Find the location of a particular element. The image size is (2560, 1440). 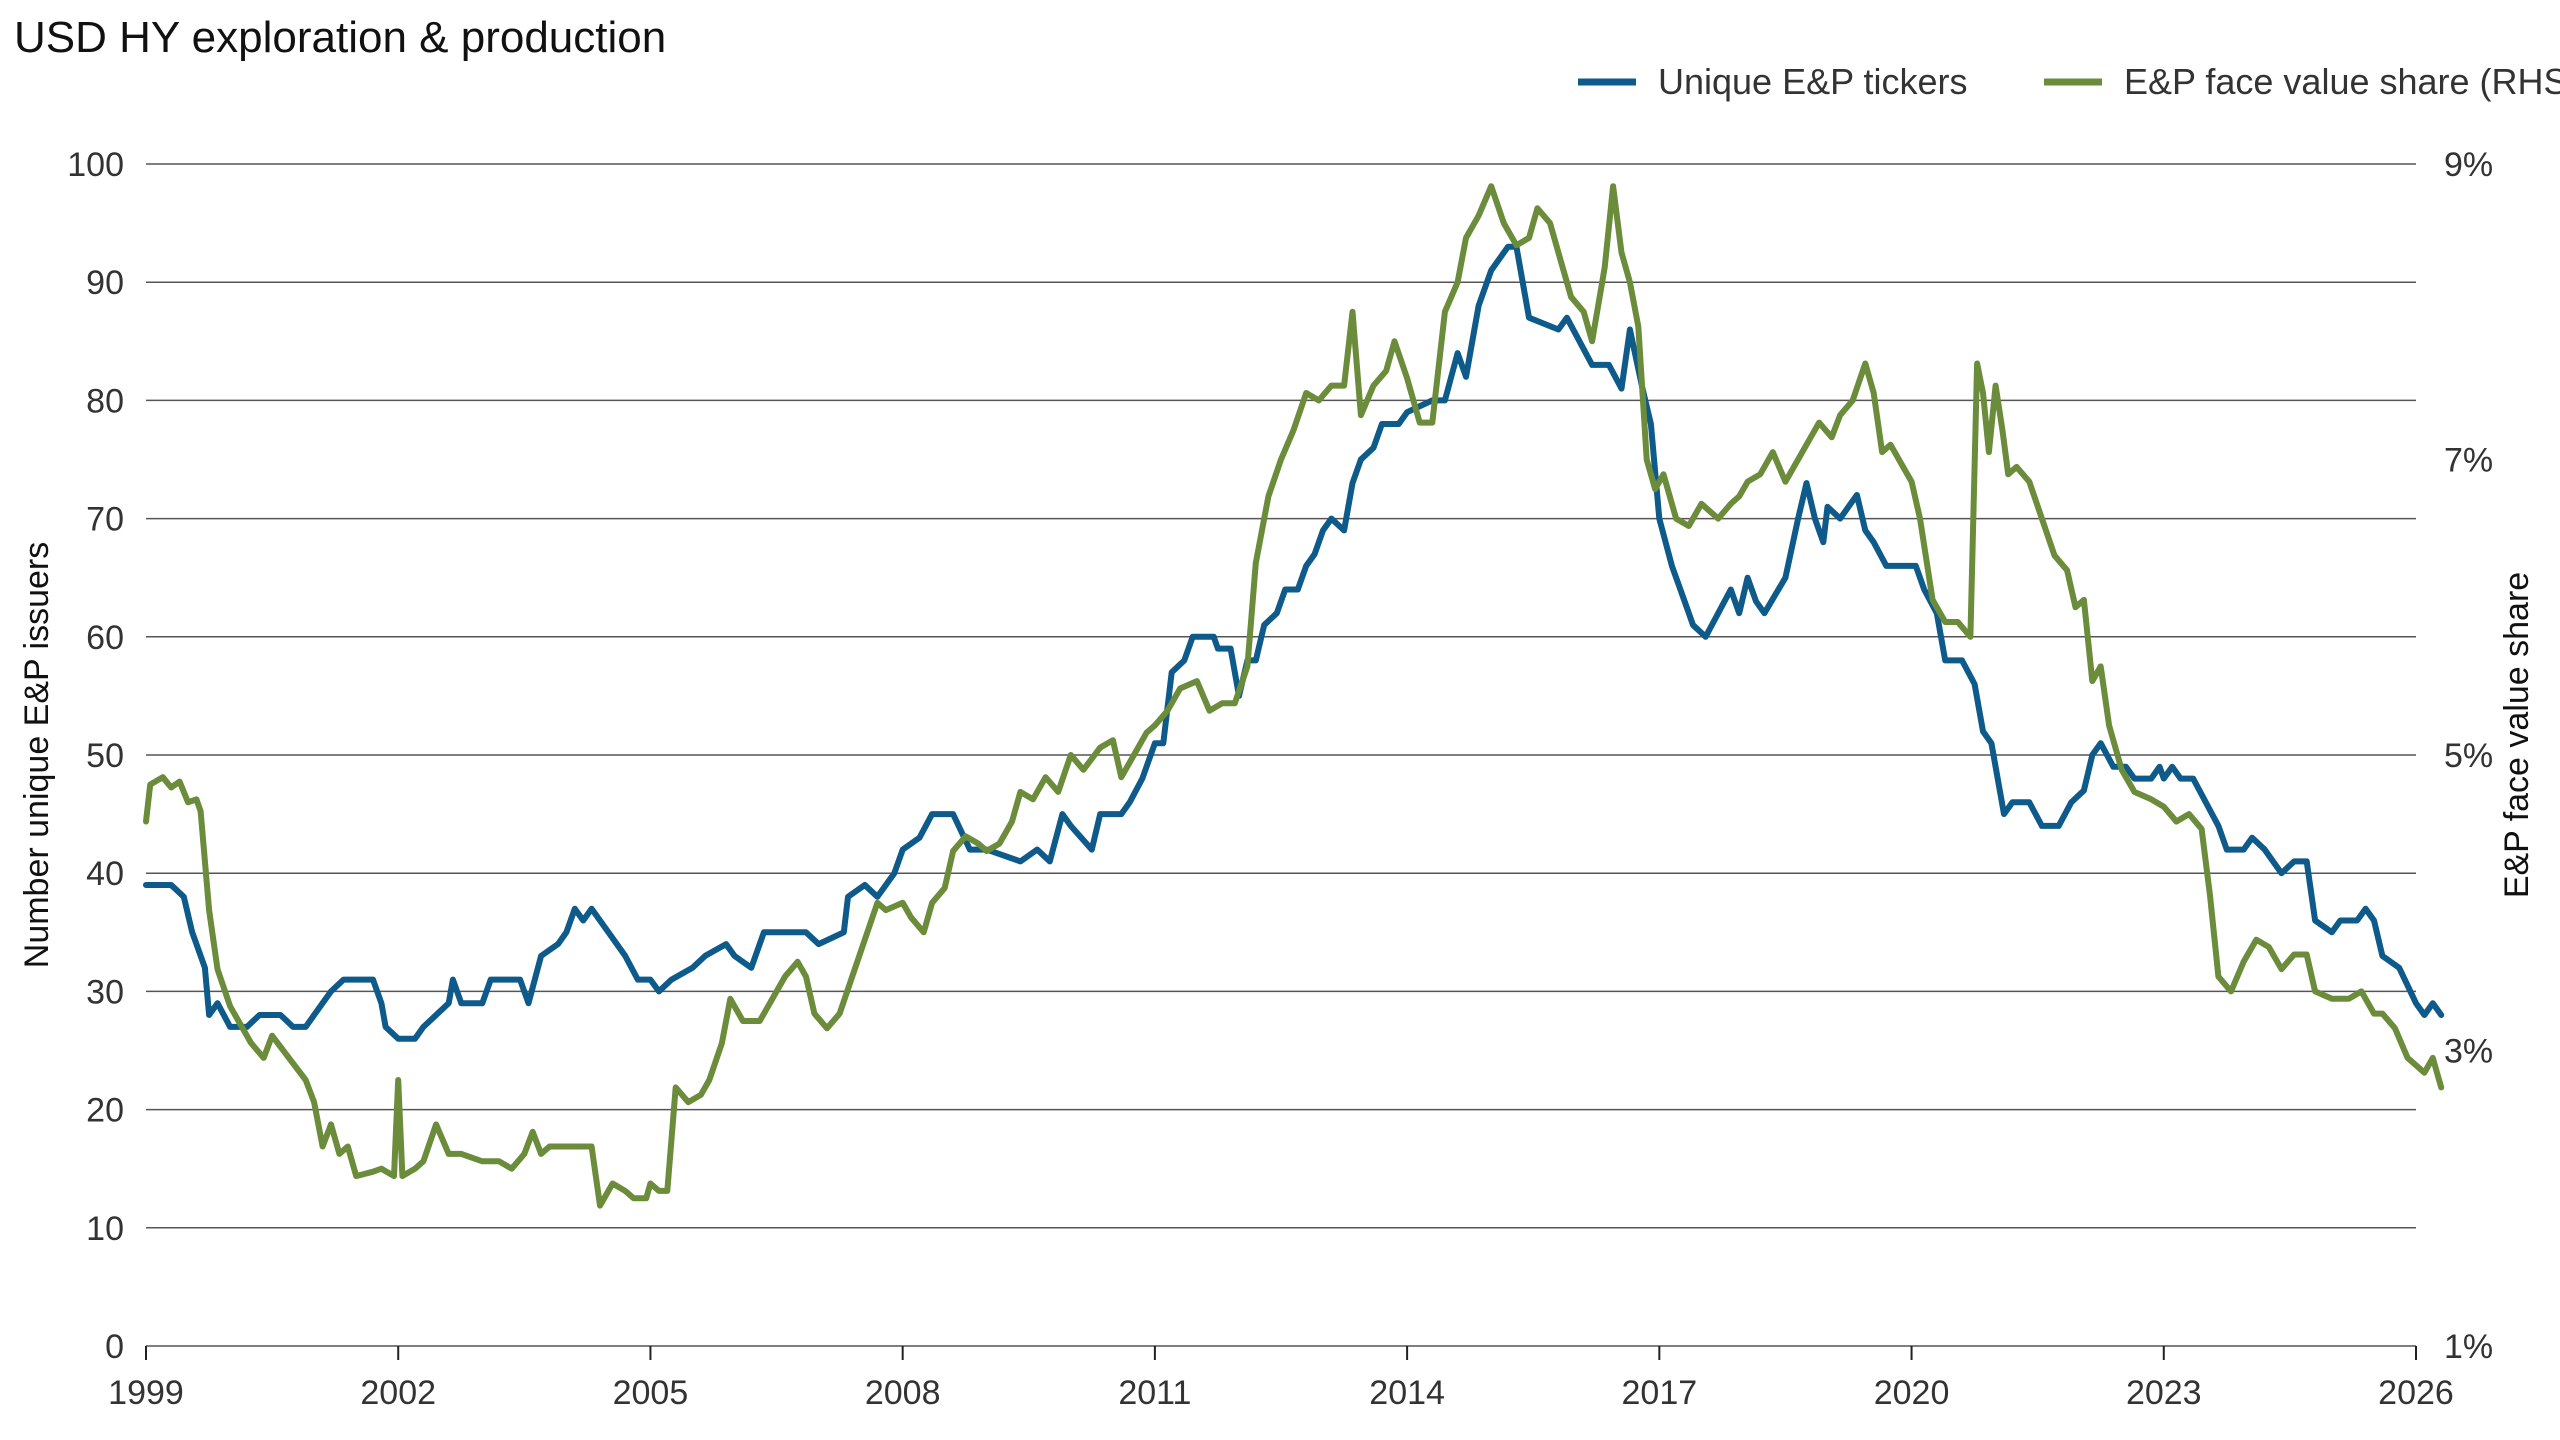

legend-item-share: E&P face value share (RHS) is located at coordinates (2302, 81).